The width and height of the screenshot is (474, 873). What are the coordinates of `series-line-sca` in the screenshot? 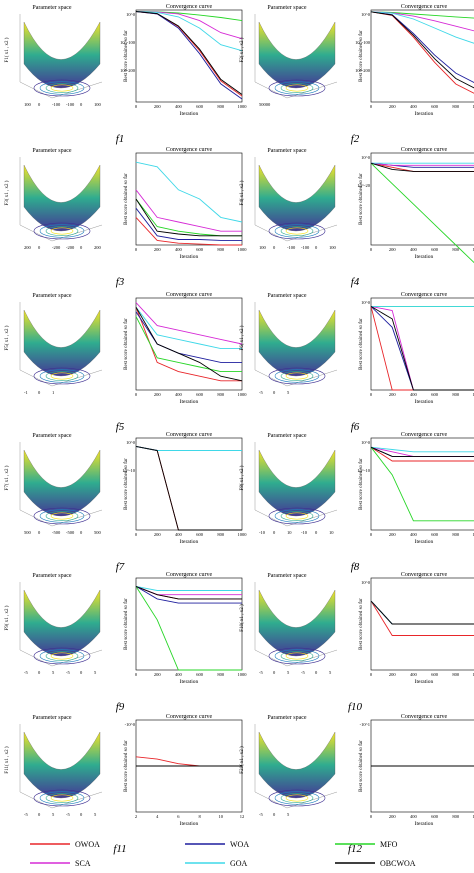 It's located at (189, 323).